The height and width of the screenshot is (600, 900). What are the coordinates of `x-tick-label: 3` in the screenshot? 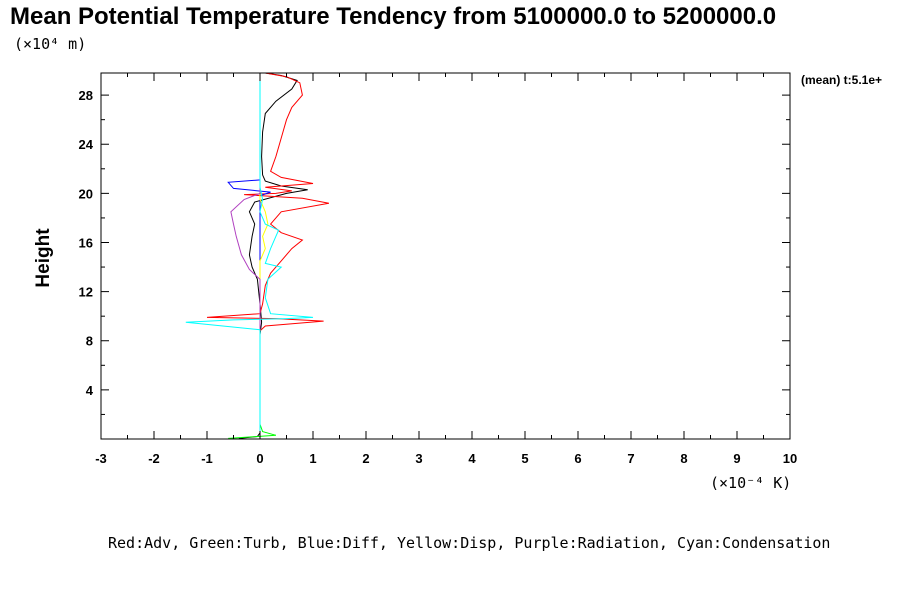 It's located at (418, 458).